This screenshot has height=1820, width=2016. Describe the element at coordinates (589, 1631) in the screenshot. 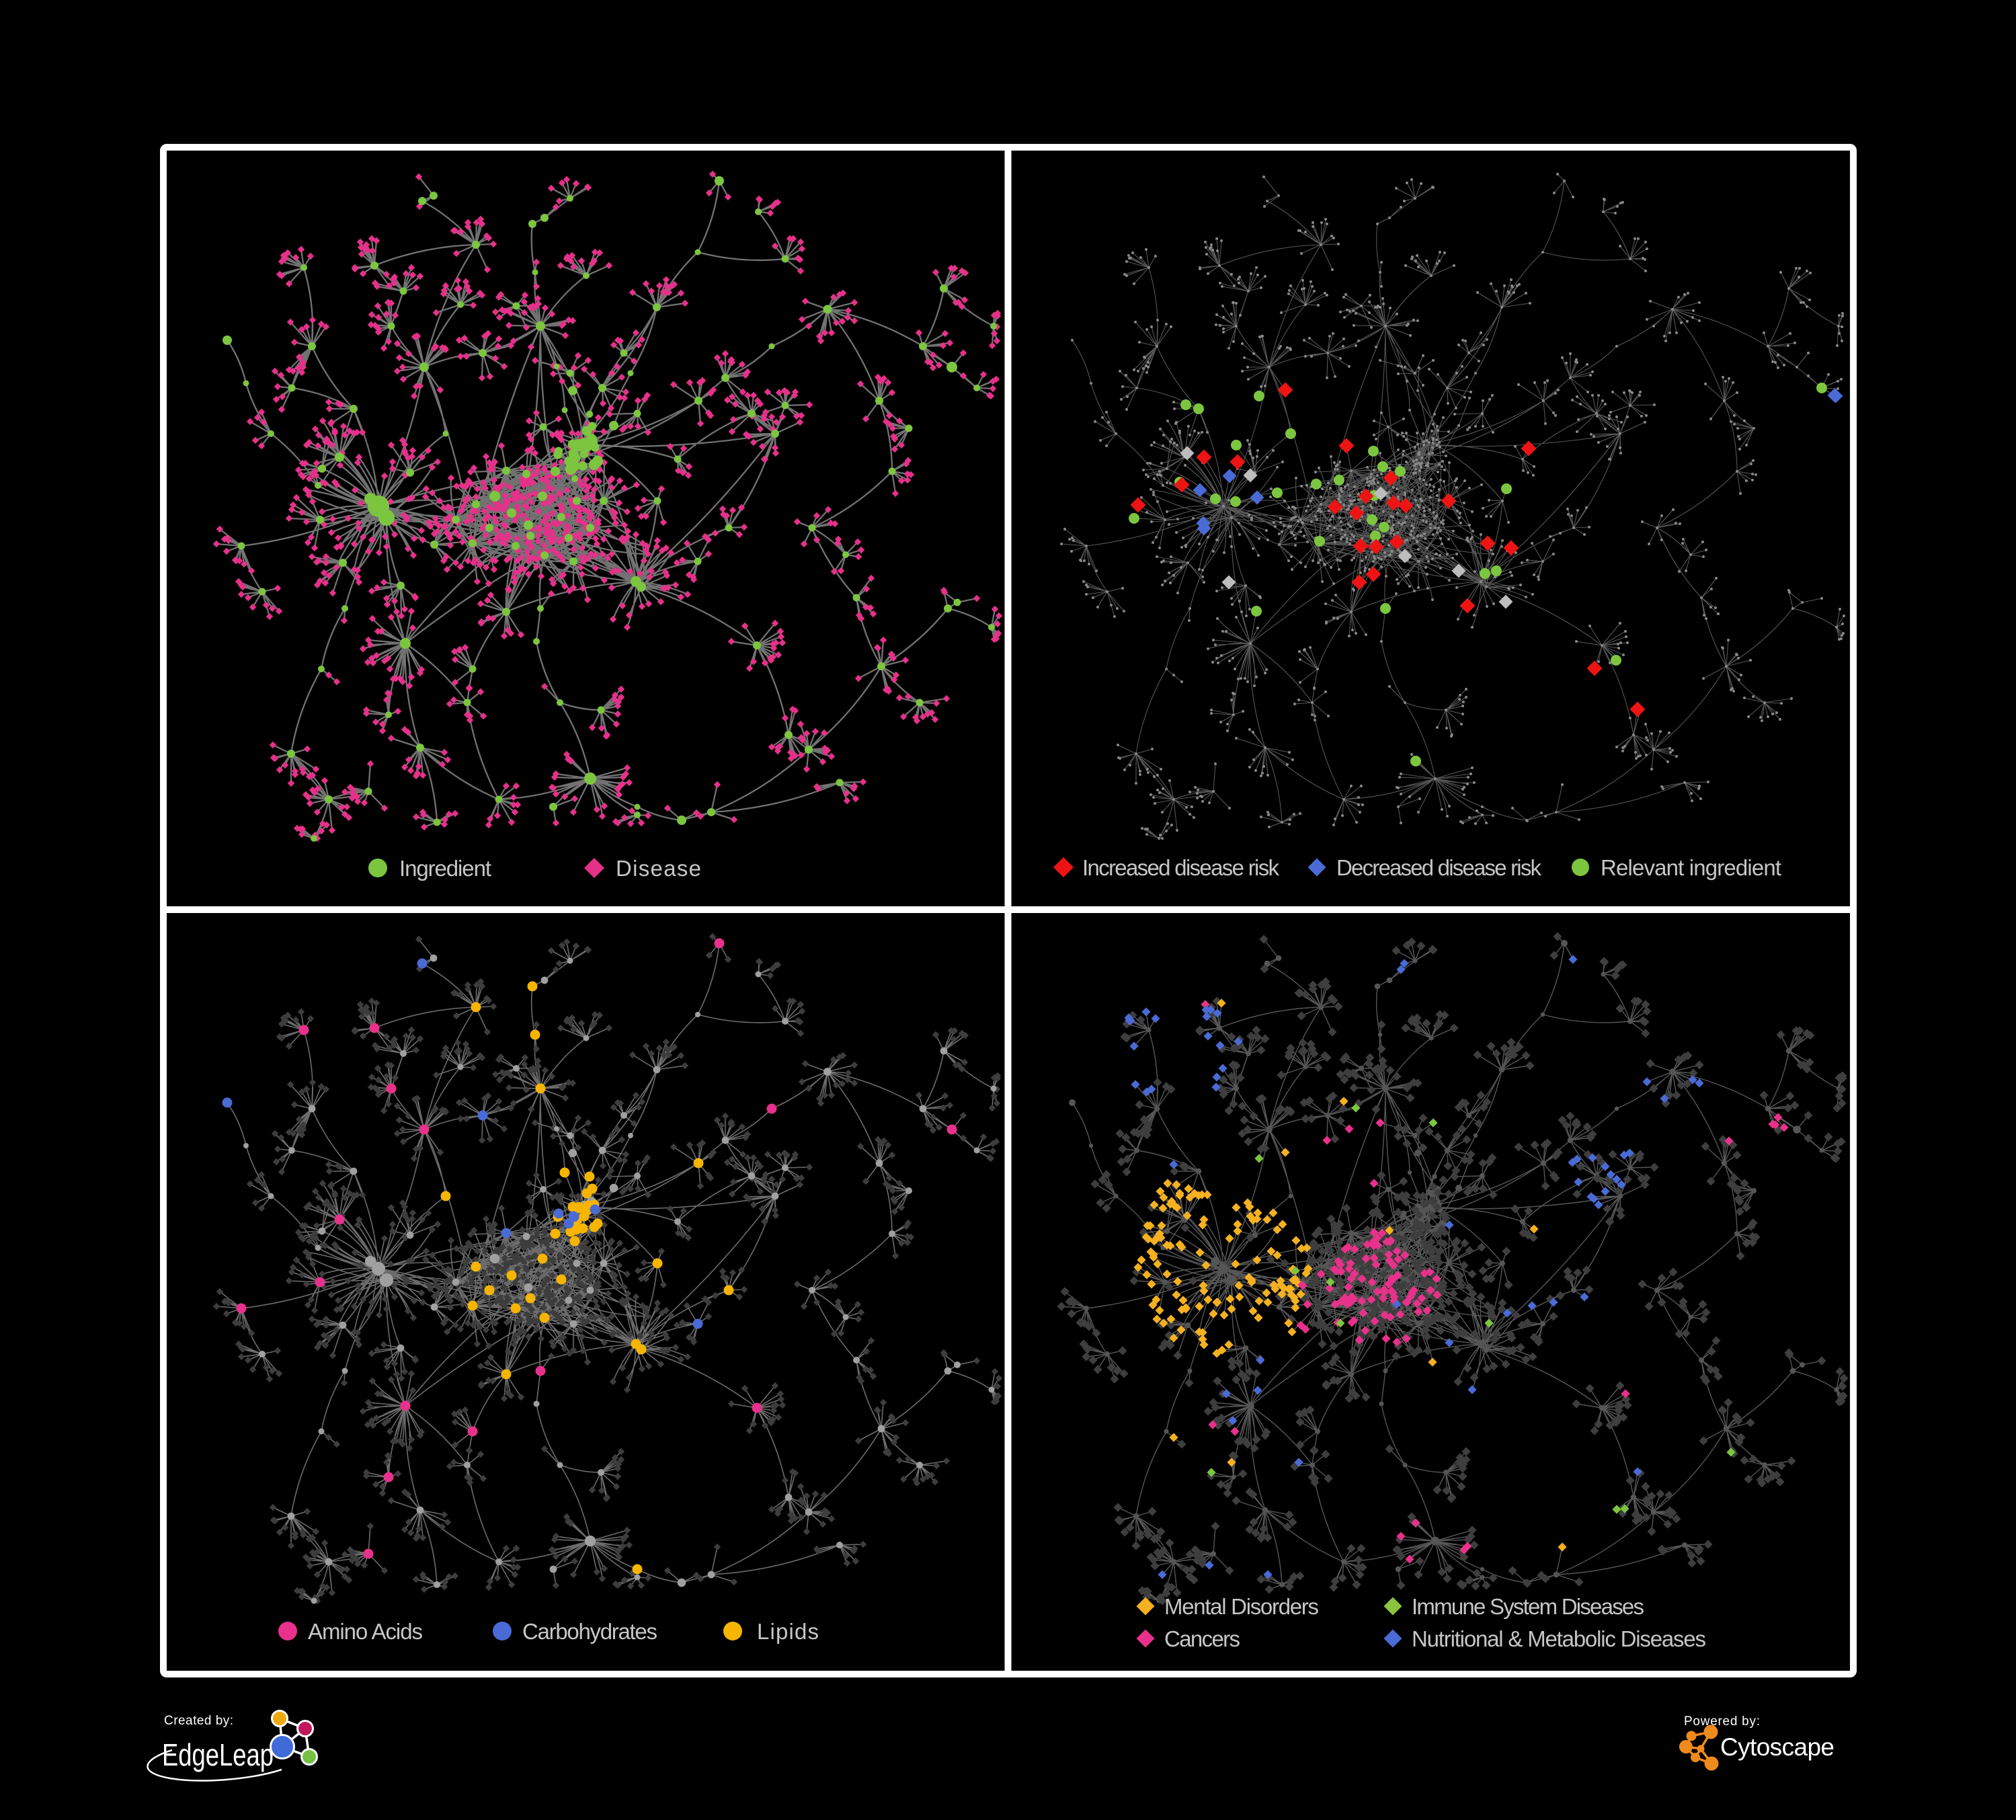

I see `svg-text: Carbohydrates` at that location.